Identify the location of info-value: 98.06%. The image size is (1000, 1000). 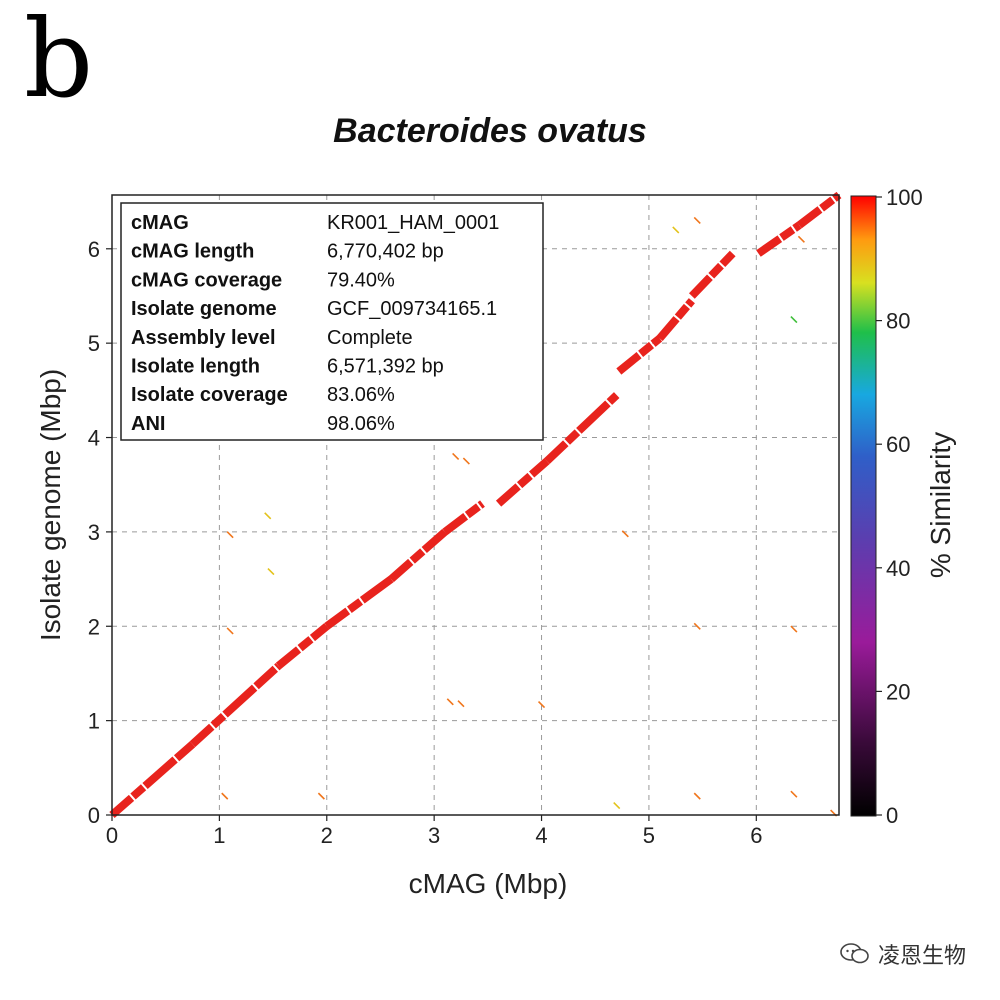
(361, 424).